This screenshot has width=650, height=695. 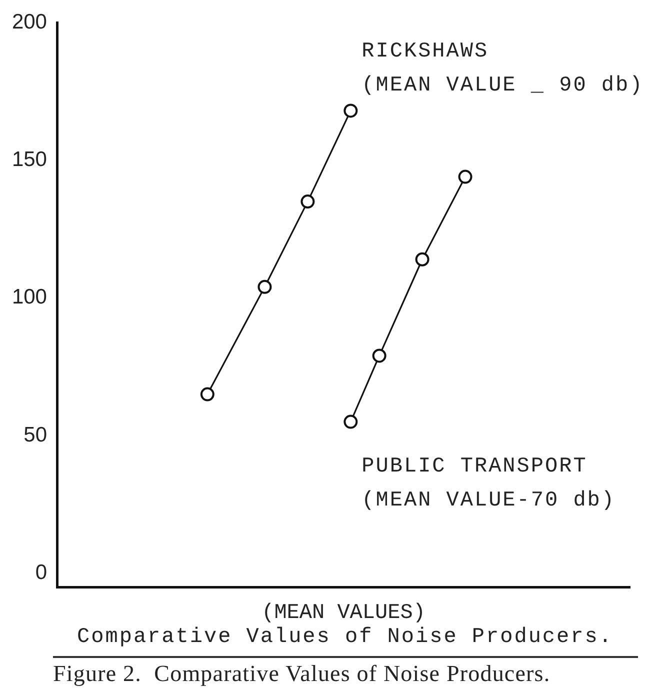 I want to click on text: Comparative Values of Noise Producers., so click(x=345, y=637).